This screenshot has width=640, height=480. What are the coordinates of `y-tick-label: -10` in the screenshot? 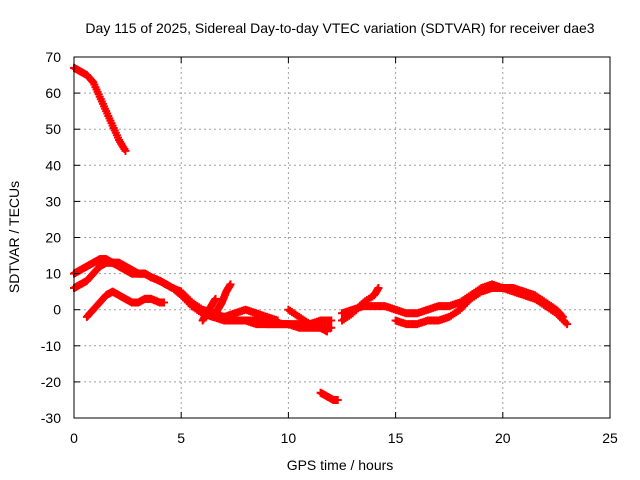 It's located at (51, 346).